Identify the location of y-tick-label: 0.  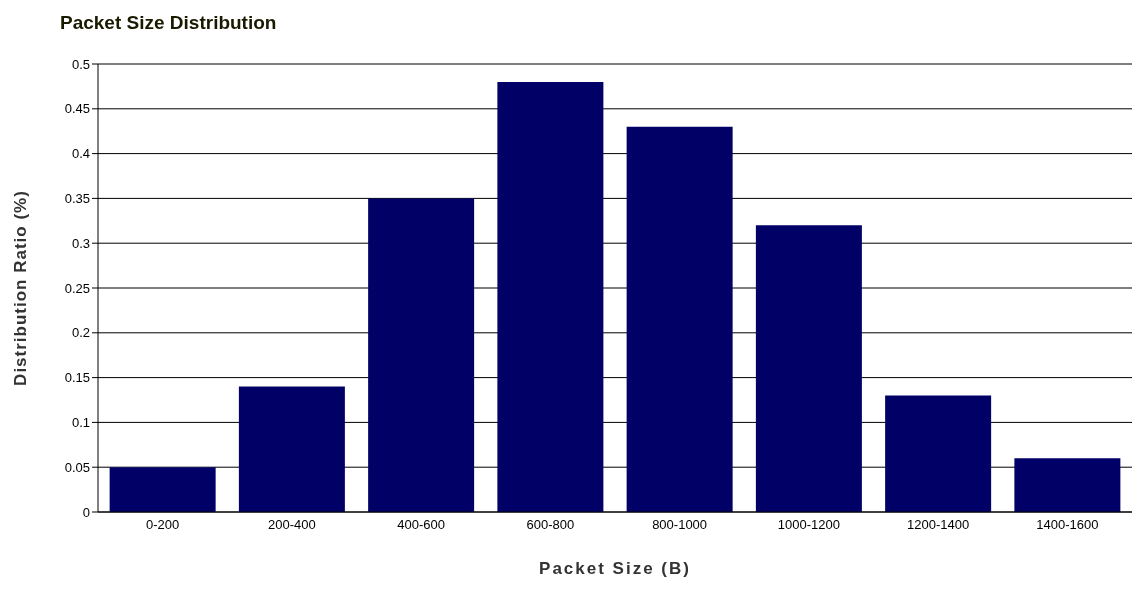
(86, 512).